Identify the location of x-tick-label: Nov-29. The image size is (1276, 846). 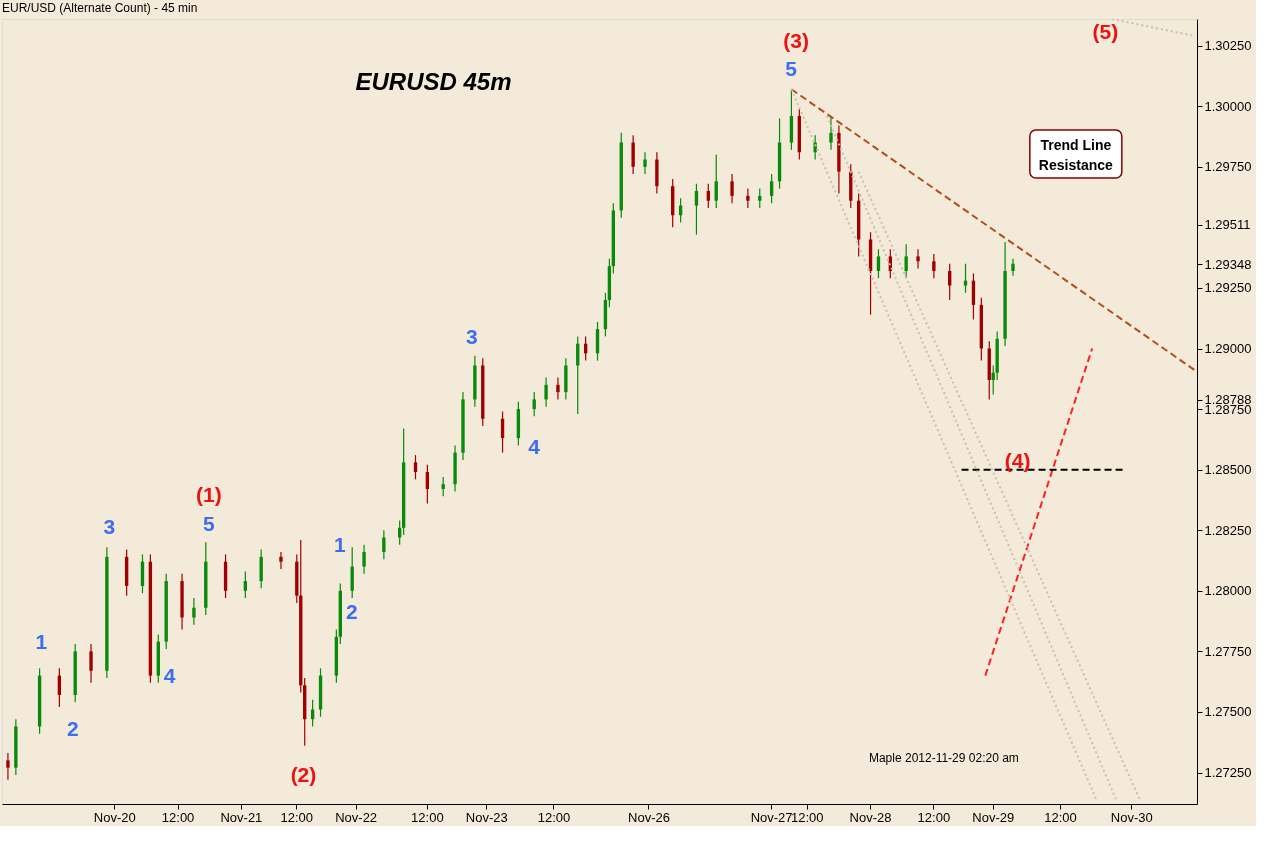
(993, 817).